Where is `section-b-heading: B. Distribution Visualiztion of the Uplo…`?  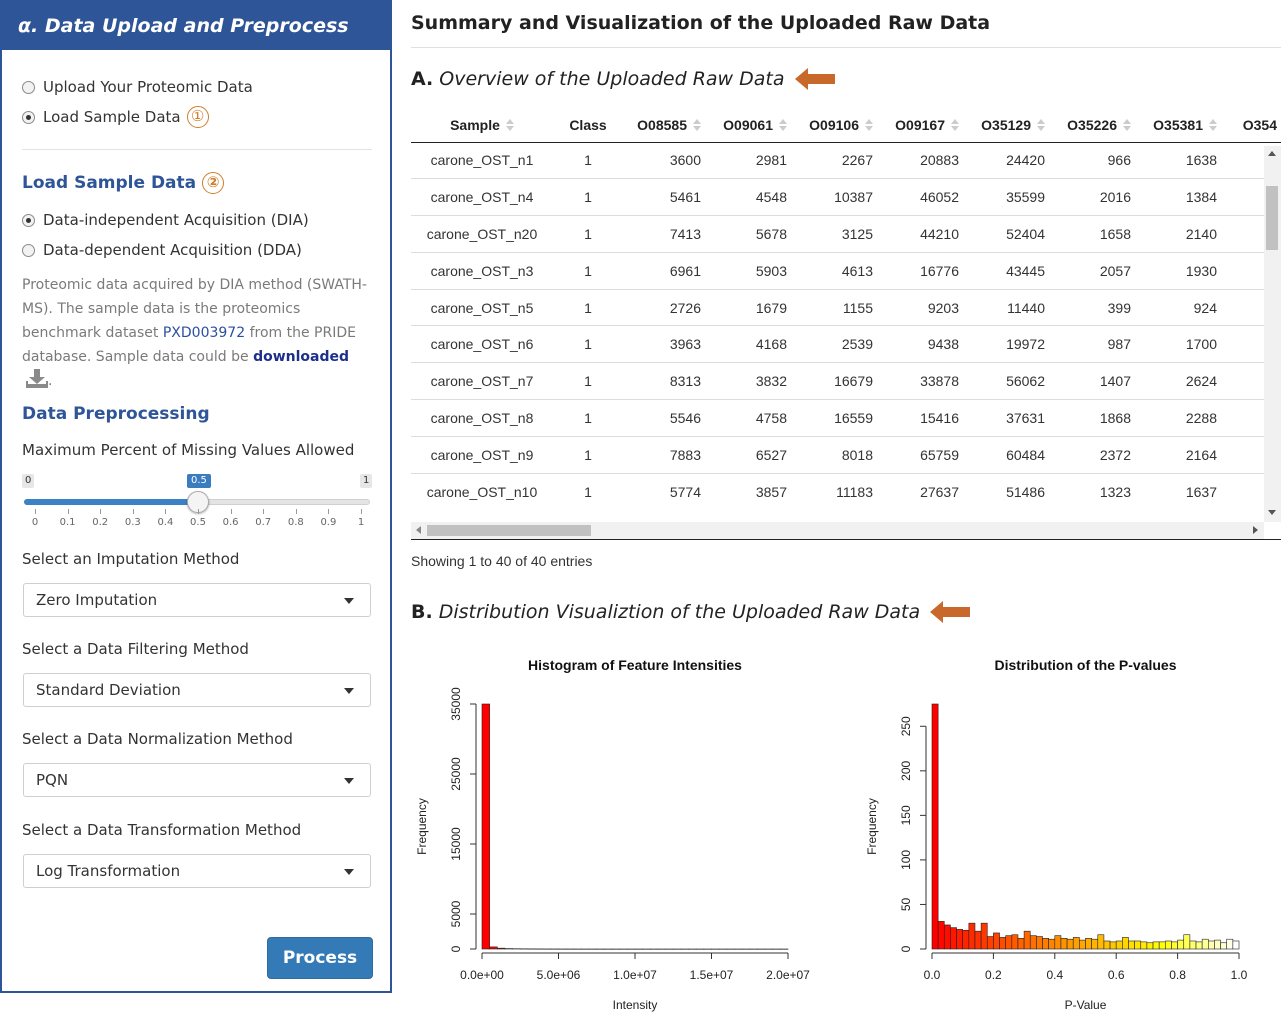
section-b-heading: B. Distribution Visualiztion of the Uplo… is located at coordinates (691, 612).